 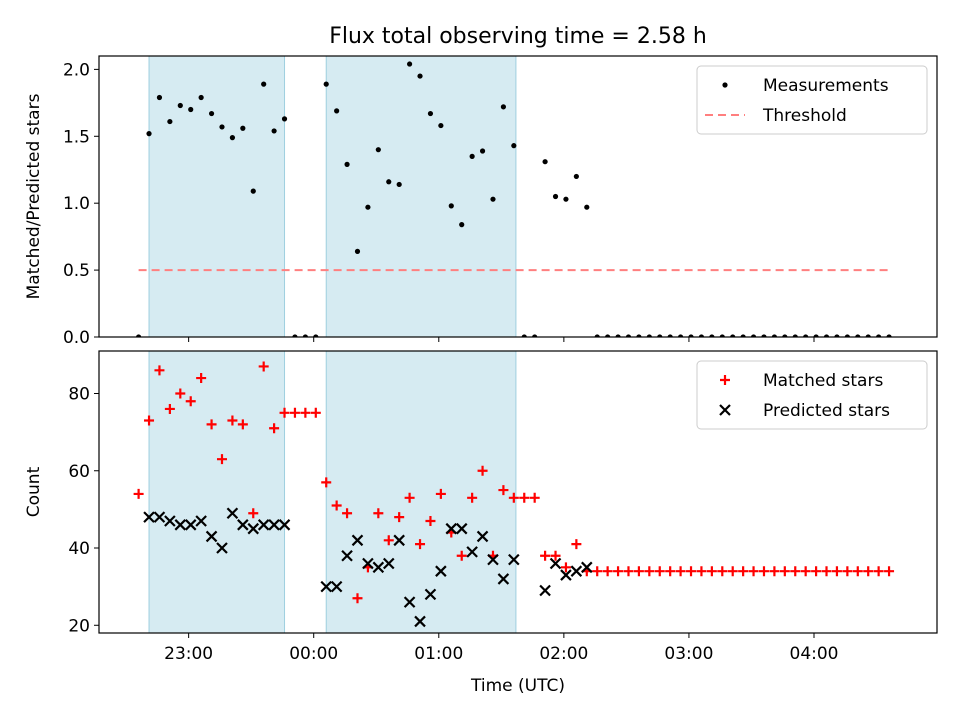 I want to click on y-tick-label: 40, so click(x=79, y=549).